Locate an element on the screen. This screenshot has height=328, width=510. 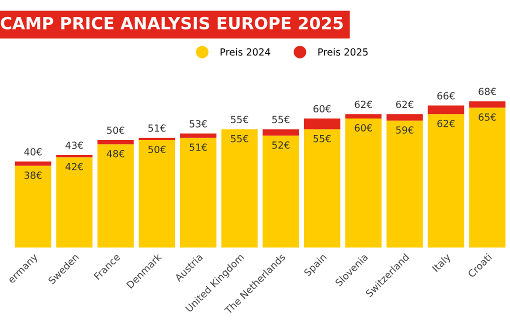
chart-title: CAMP PRICE ANALYSIS EUROPE 2025 is located at coordinates (171, 23).